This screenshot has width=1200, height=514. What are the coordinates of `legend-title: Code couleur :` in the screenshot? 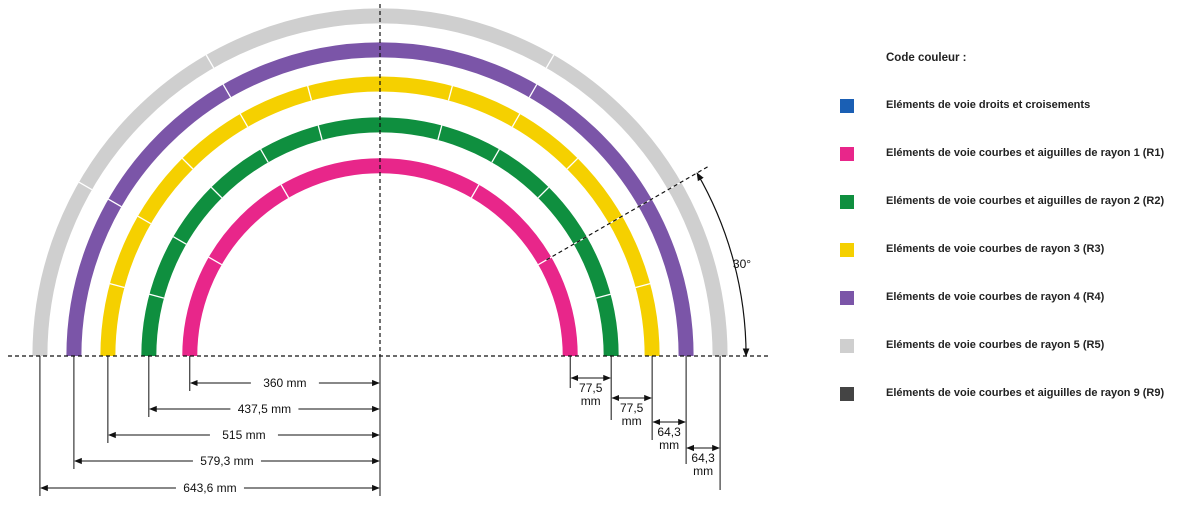 It's located at (926, 58).